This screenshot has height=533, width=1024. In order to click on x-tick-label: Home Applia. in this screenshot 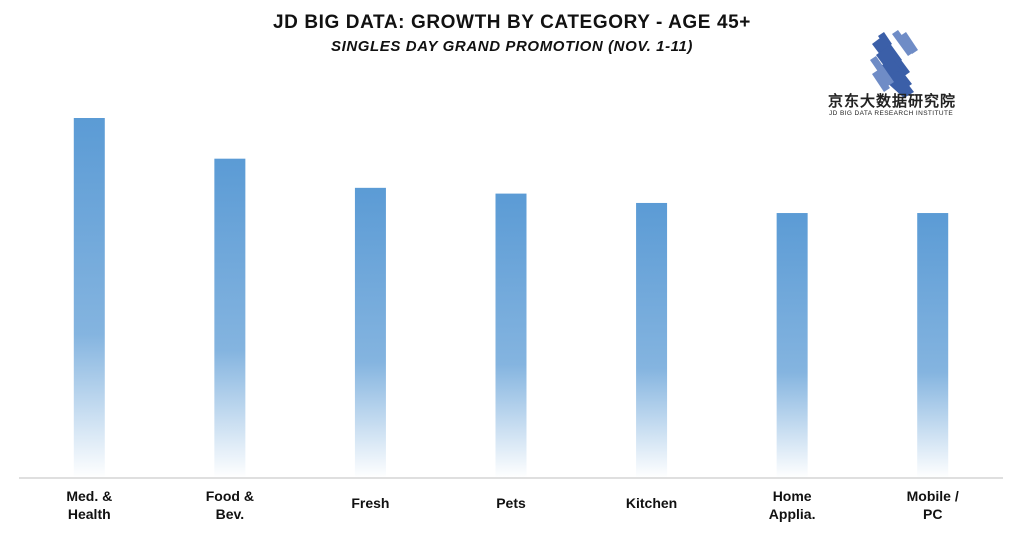, I will do `click(792, 505)`.